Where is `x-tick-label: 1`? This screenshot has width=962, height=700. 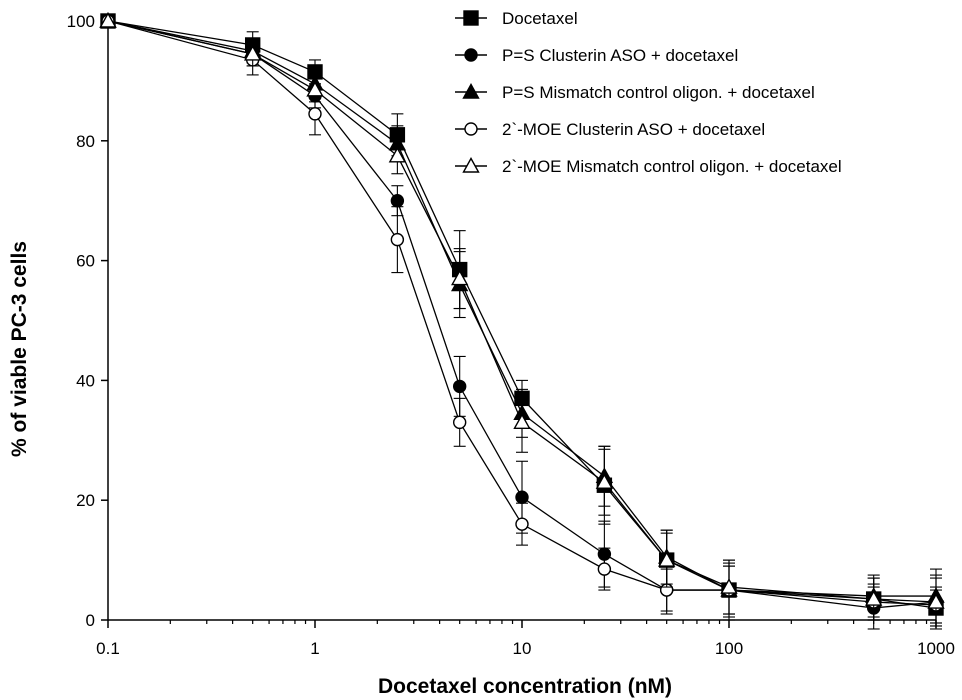
x-tick-label: 1 is located at coordinates (314, 648).